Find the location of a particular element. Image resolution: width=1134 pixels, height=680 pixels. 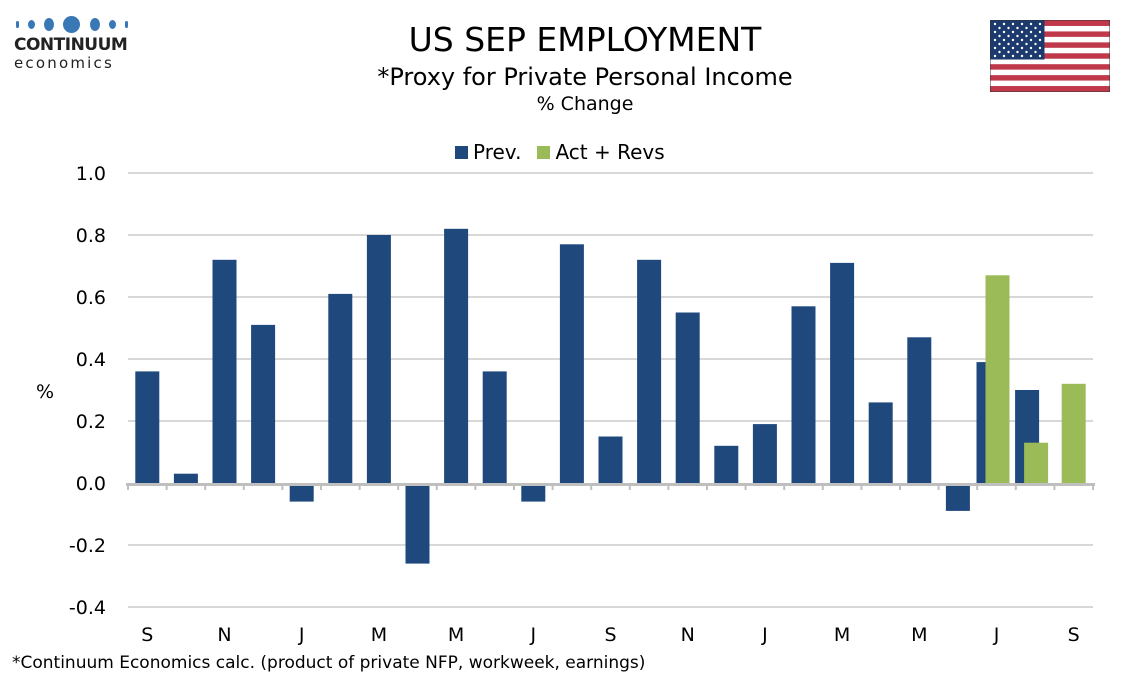

y-axis-label: % is located at coordinates (45, 392).